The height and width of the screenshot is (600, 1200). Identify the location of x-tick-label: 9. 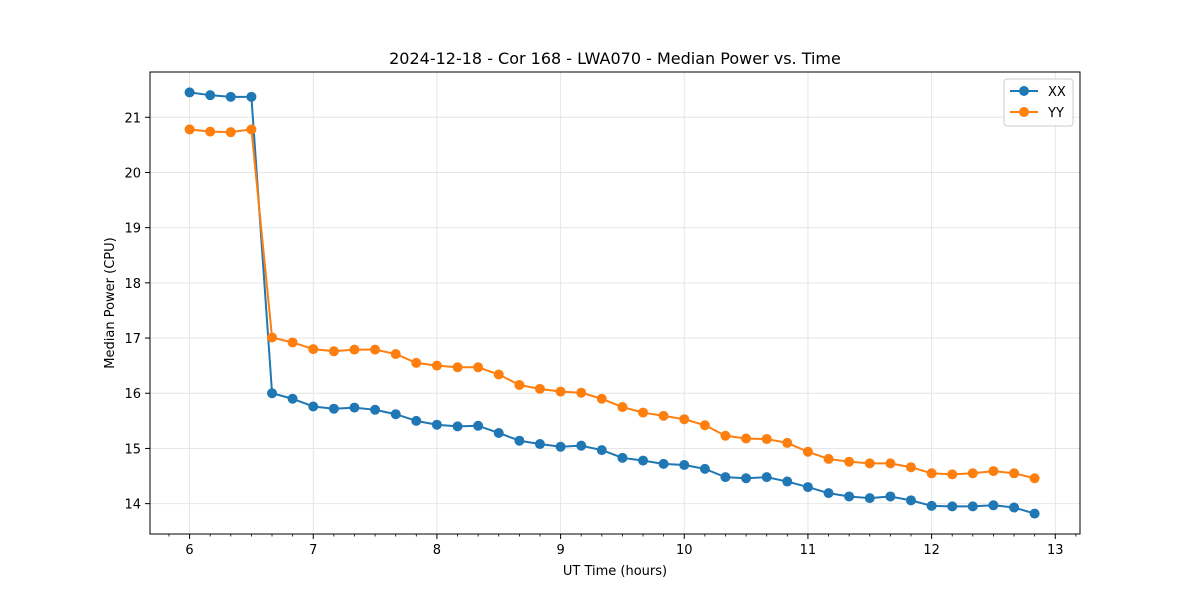
(560, 550).